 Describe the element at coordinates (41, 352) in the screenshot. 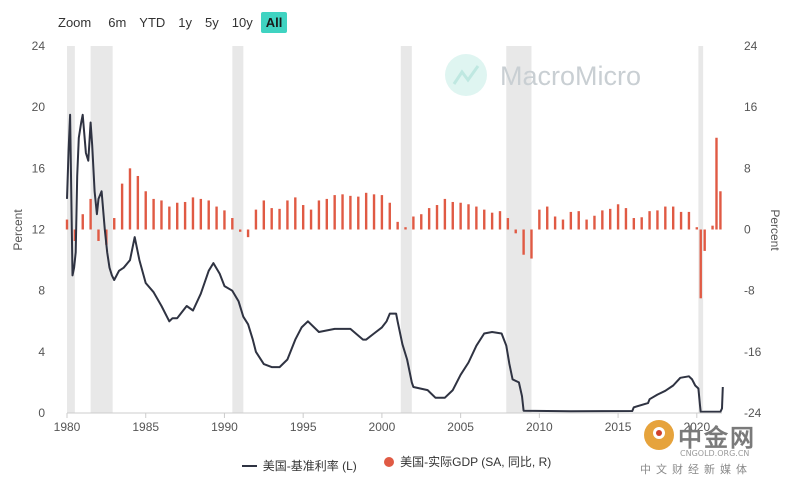

I see `left-tick-label: 4` at that location.